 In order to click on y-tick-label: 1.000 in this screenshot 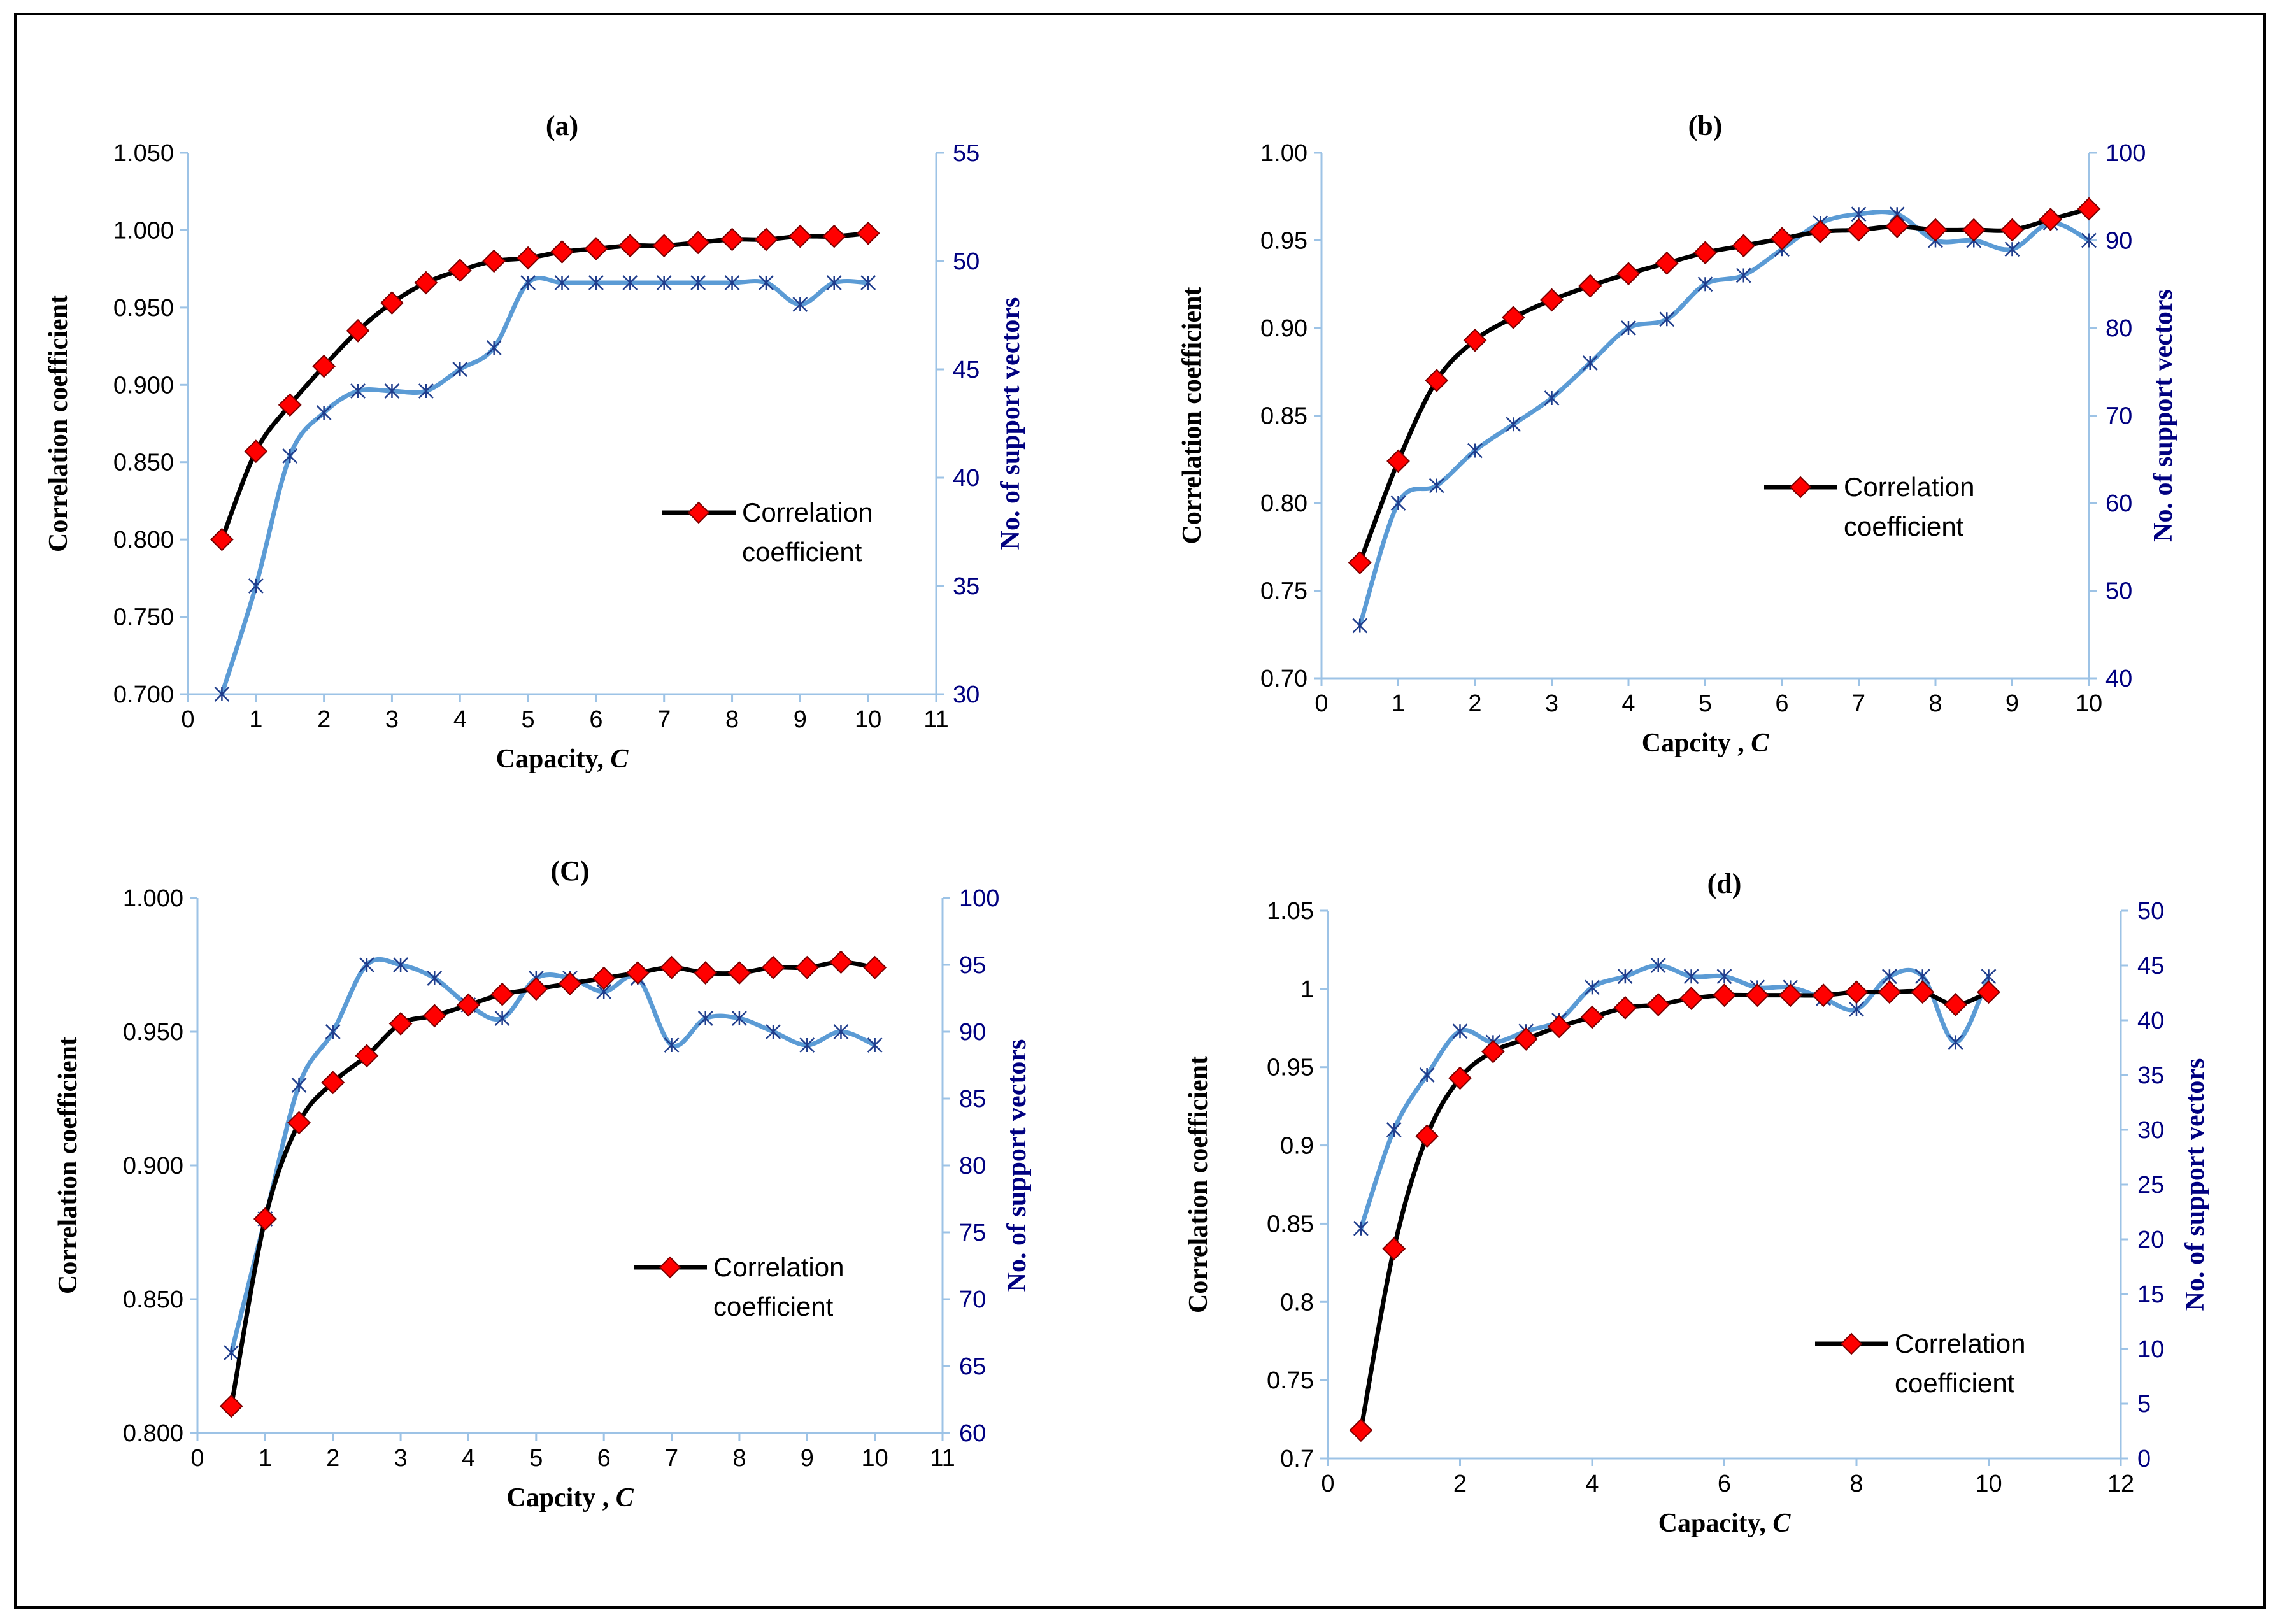, I will do `click(143, 230)`.